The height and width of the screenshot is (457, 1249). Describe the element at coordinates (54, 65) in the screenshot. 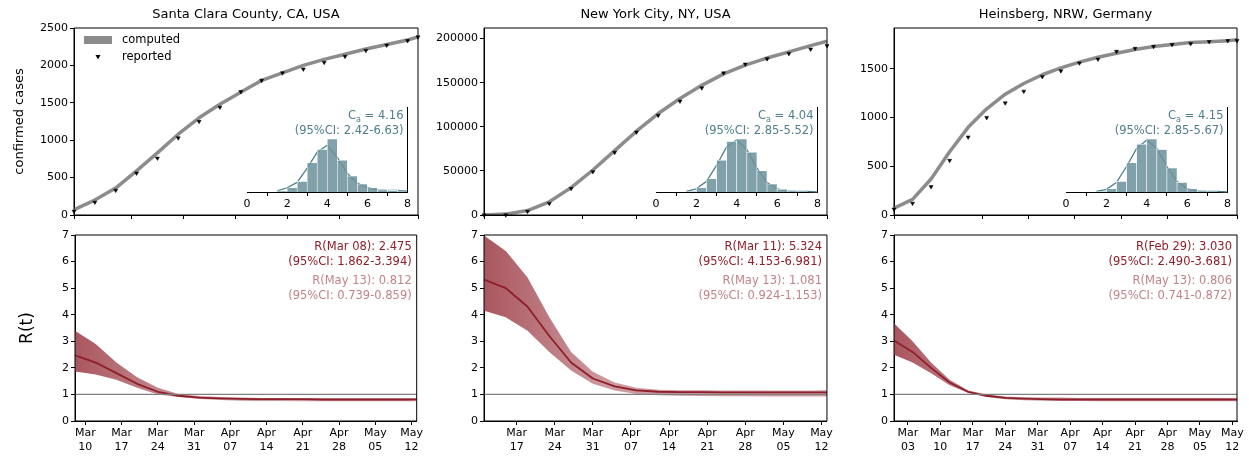

I see `y-tick-label: 2000` at that location.